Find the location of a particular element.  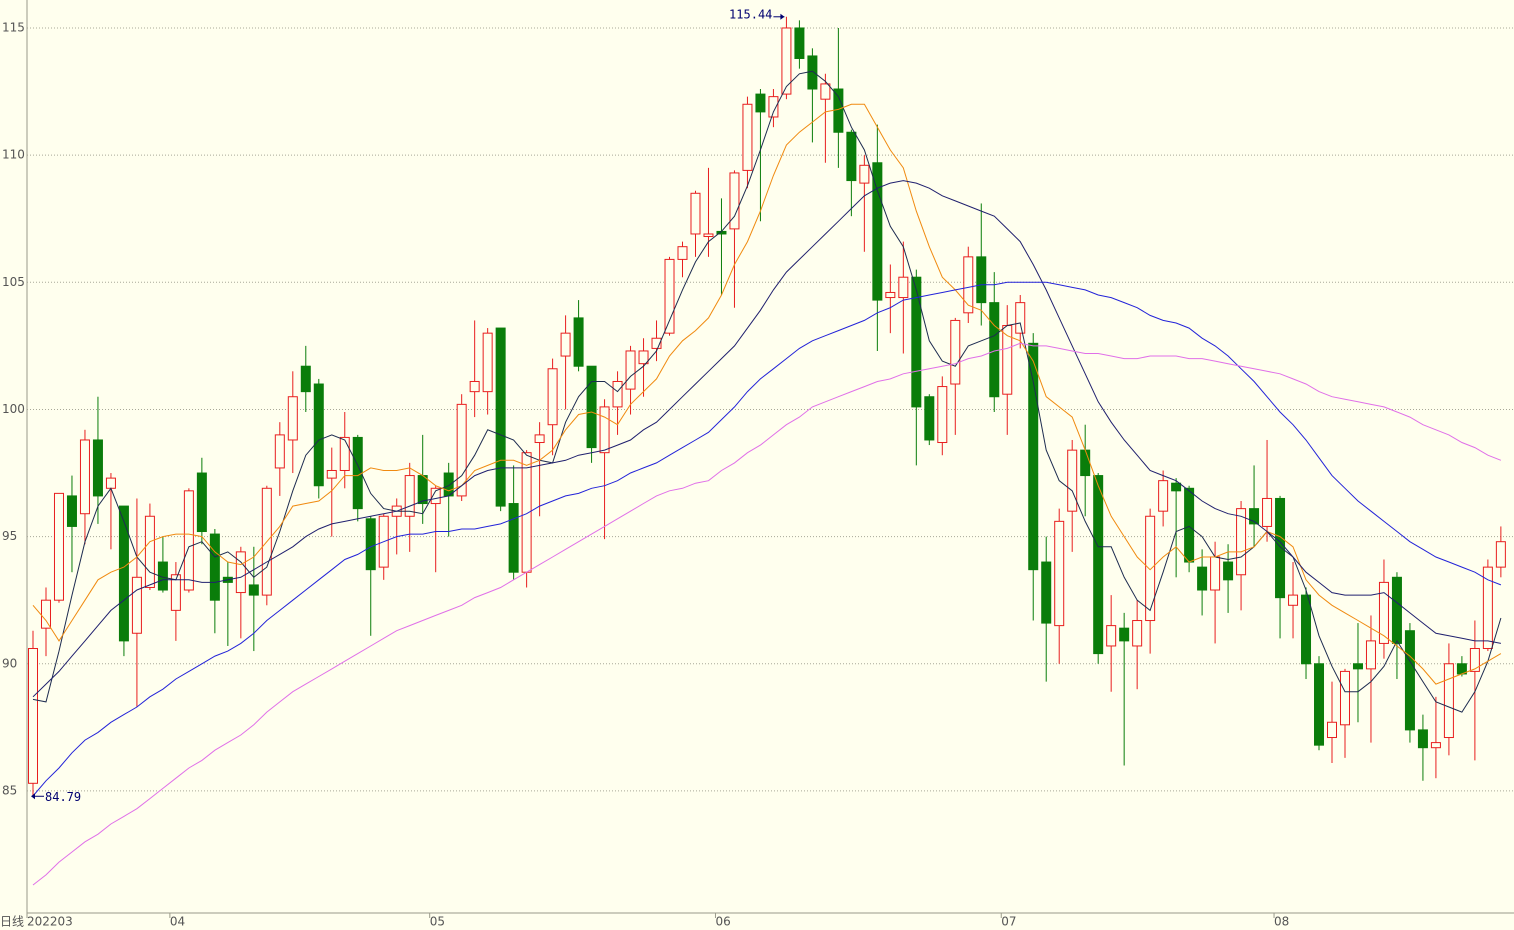

period-label: 日线 is located at coordinates (12, 922).